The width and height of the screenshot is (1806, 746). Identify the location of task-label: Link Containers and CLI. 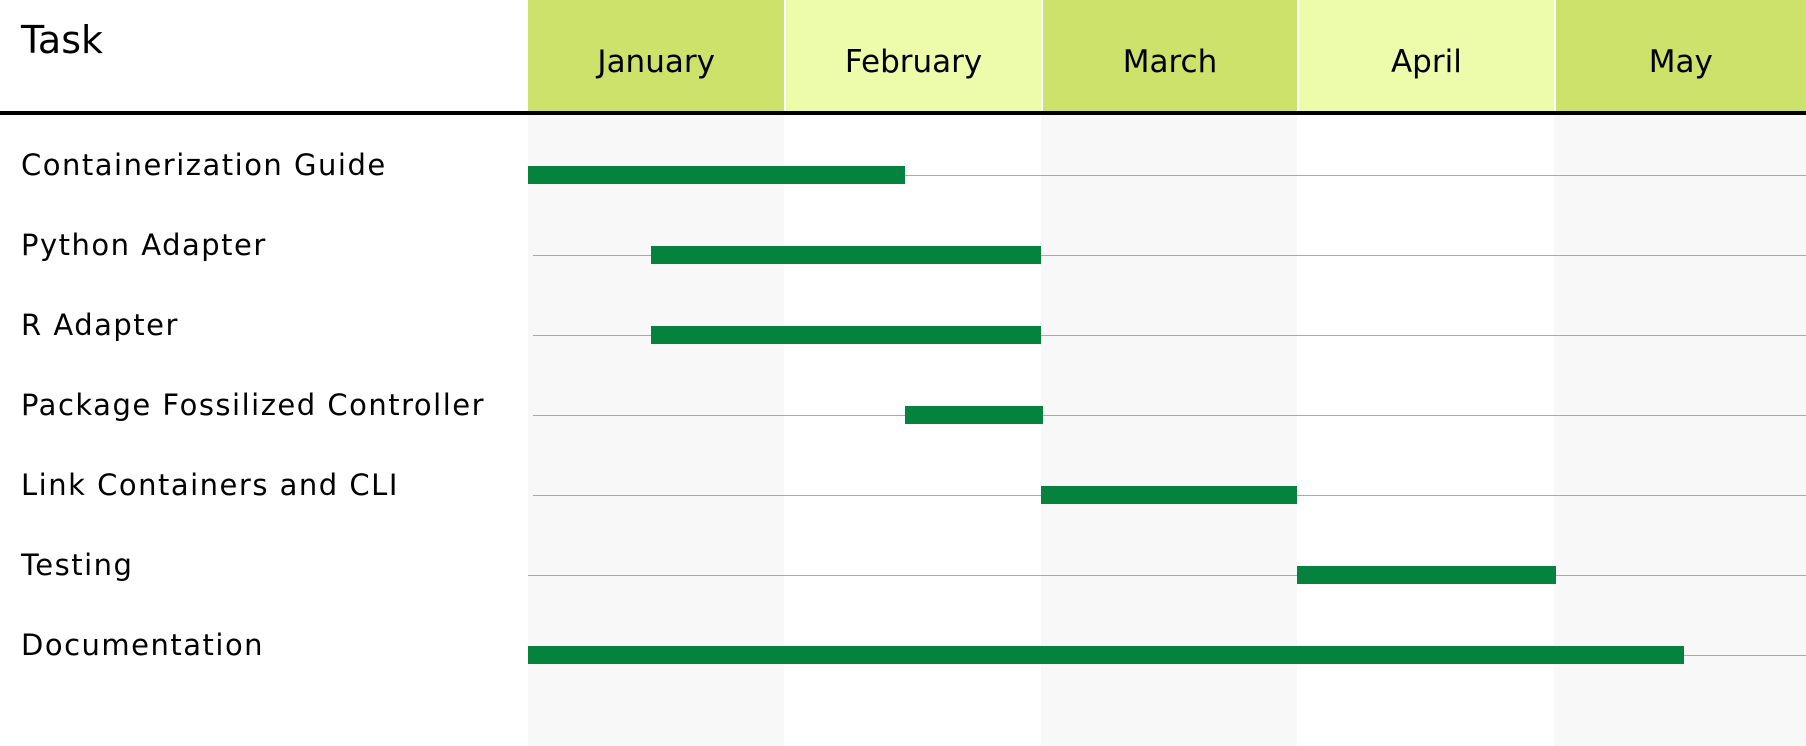
(210, 485).